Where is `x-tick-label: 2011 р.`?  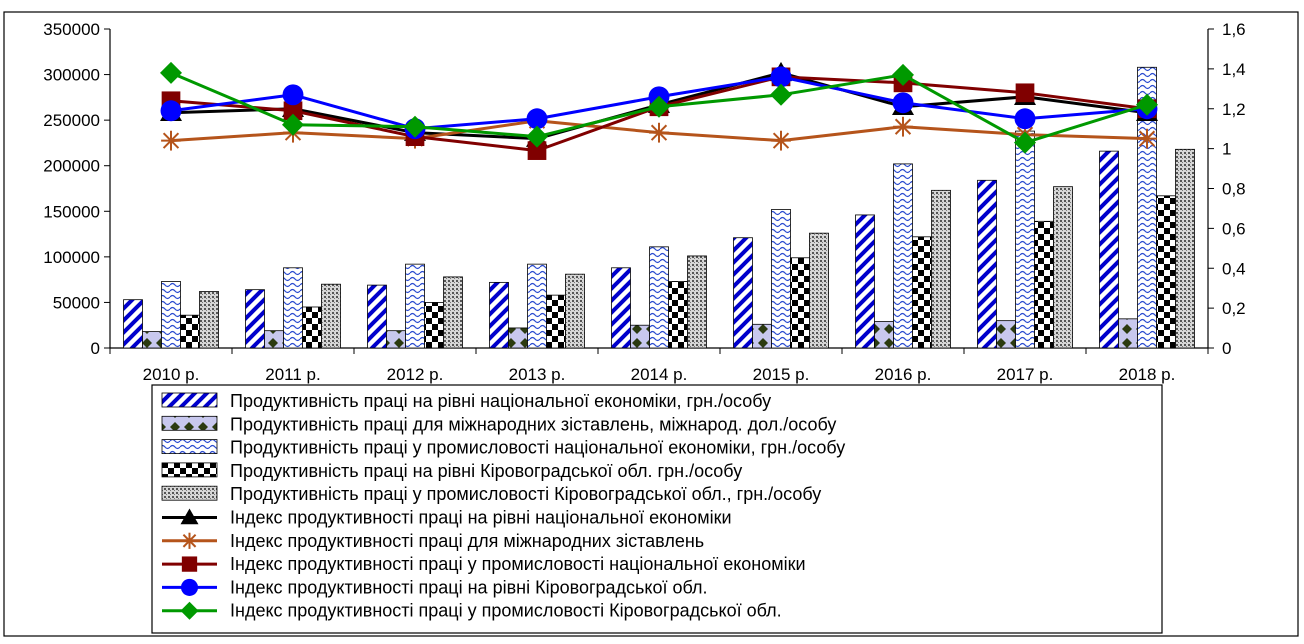 x-tick-label: 2011 р. is located at coordinates (292, 374).